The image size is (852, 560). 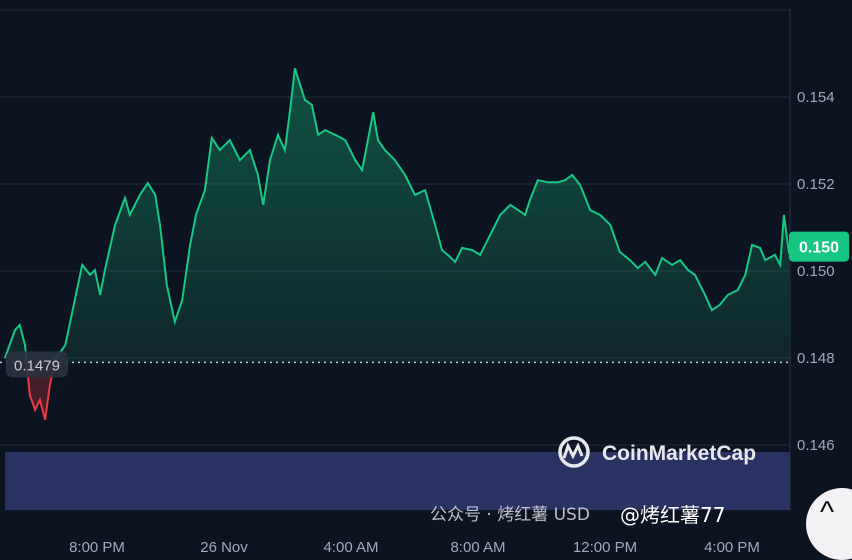 I want to click on current-price-label: 0.150, so click(x=819, y=246).